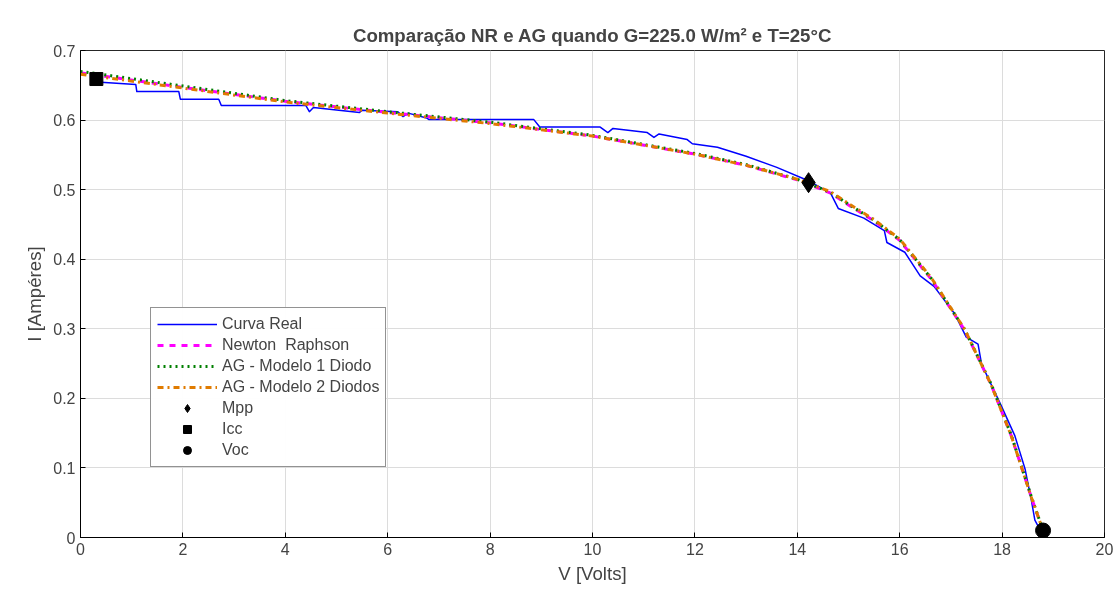  Describe the element at coordinates (286, 345) in the screenshot. I see `legend-label: Newton Raphson` at that location.